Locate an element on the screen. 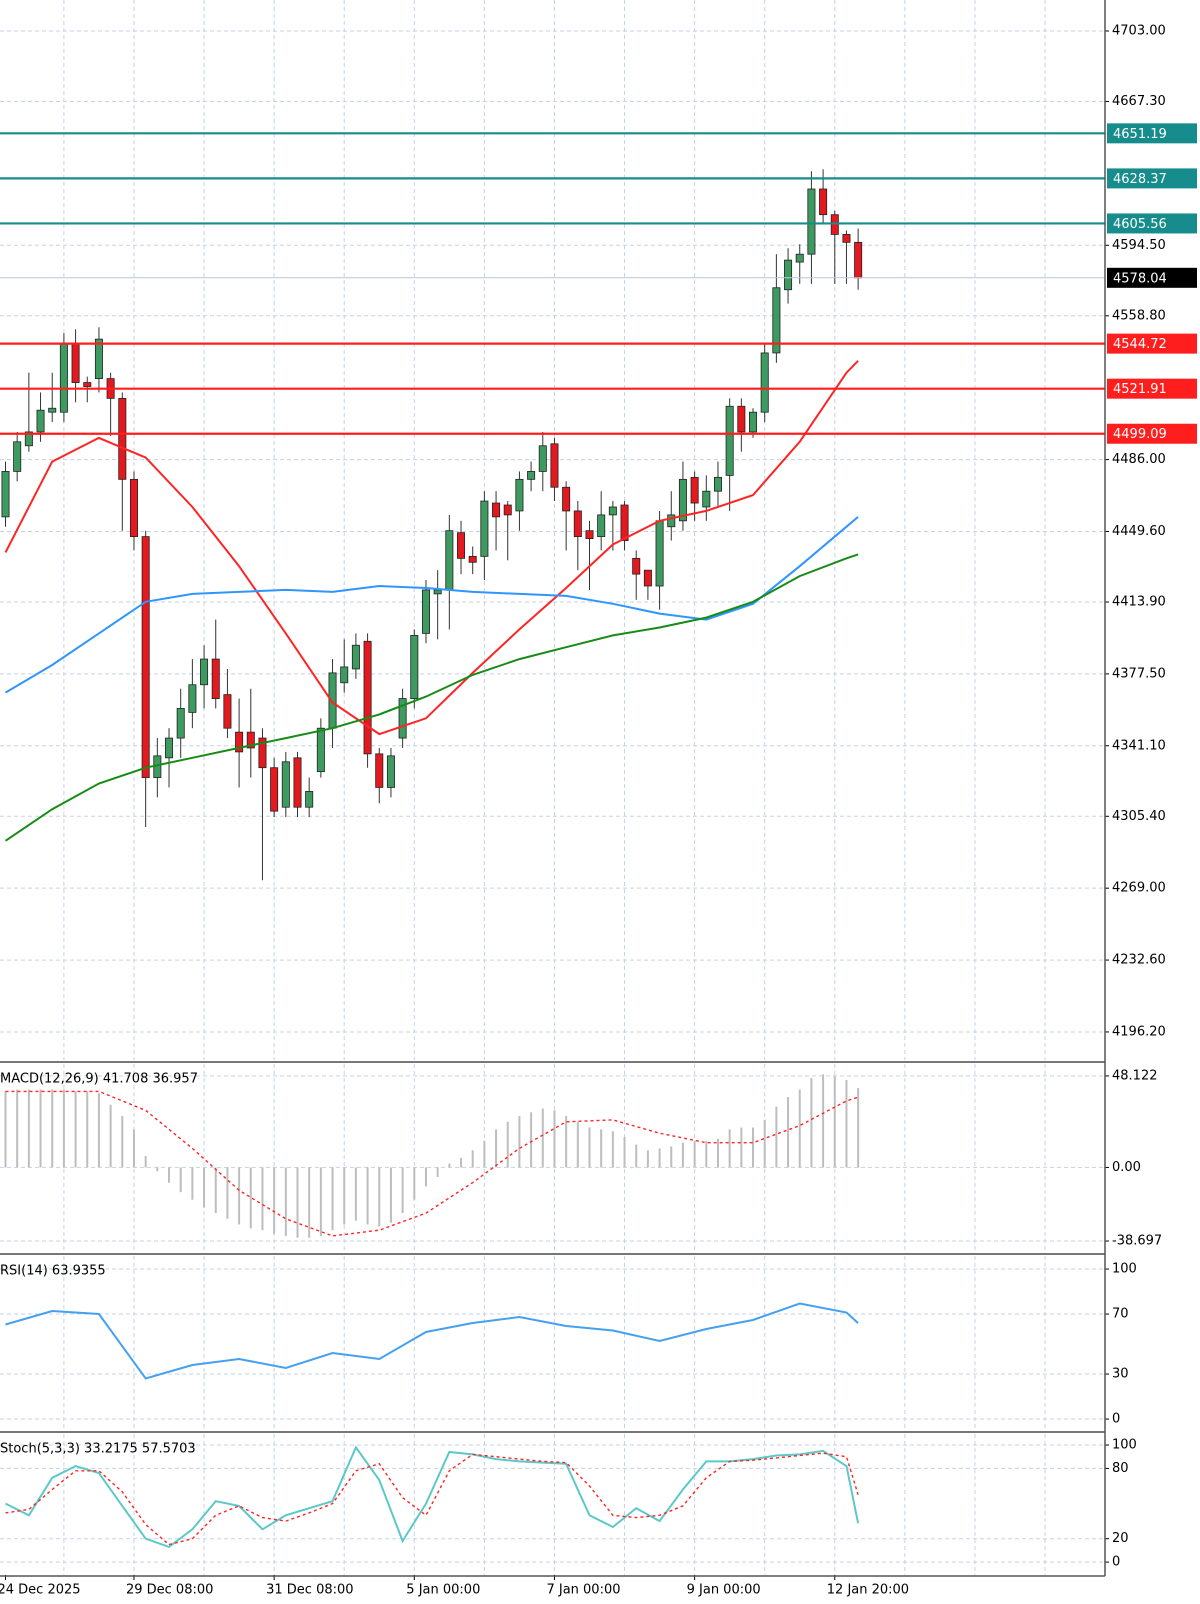  y-tick-label: 4558.80 is located at coordinates (1139, 315).